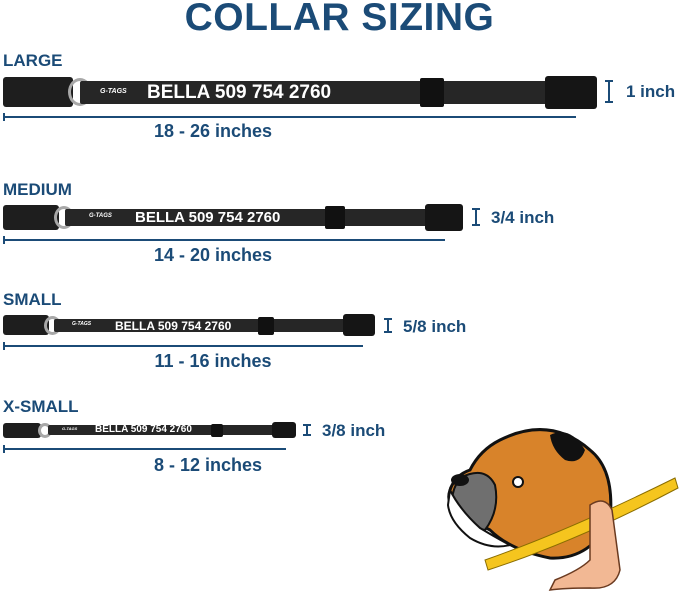 The image size is (679, 596). Describe the element at coordinates (354, 430) in the screenshot. I see `width-text: 3/8 inch` at that location.